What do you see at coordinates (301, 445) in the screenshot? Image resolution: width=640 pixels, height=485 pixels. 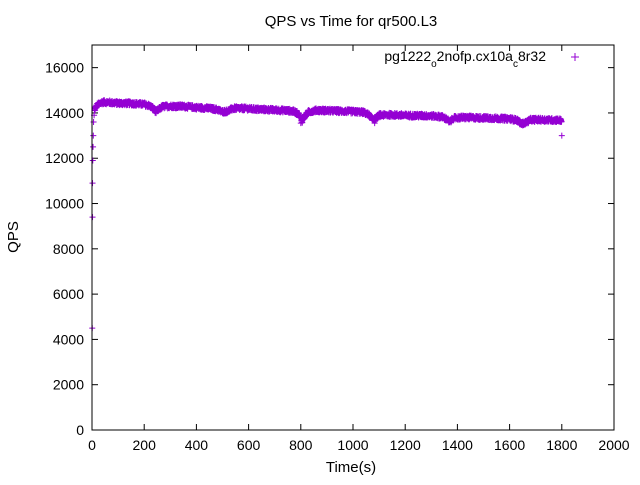 I see `x-tick-label: 800` at bounding box center [301, 445].